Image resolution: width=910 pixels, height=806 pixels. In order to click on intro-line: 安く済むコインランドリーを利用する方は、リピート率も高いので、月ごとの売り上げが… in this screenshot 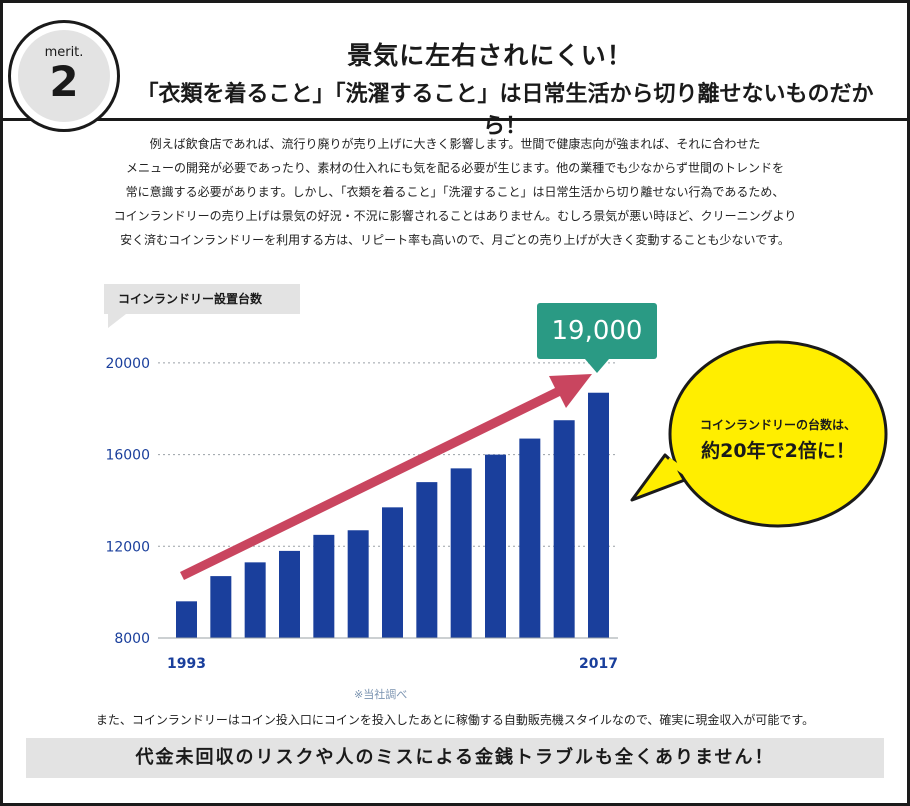, I will do `click(455, 240)`.